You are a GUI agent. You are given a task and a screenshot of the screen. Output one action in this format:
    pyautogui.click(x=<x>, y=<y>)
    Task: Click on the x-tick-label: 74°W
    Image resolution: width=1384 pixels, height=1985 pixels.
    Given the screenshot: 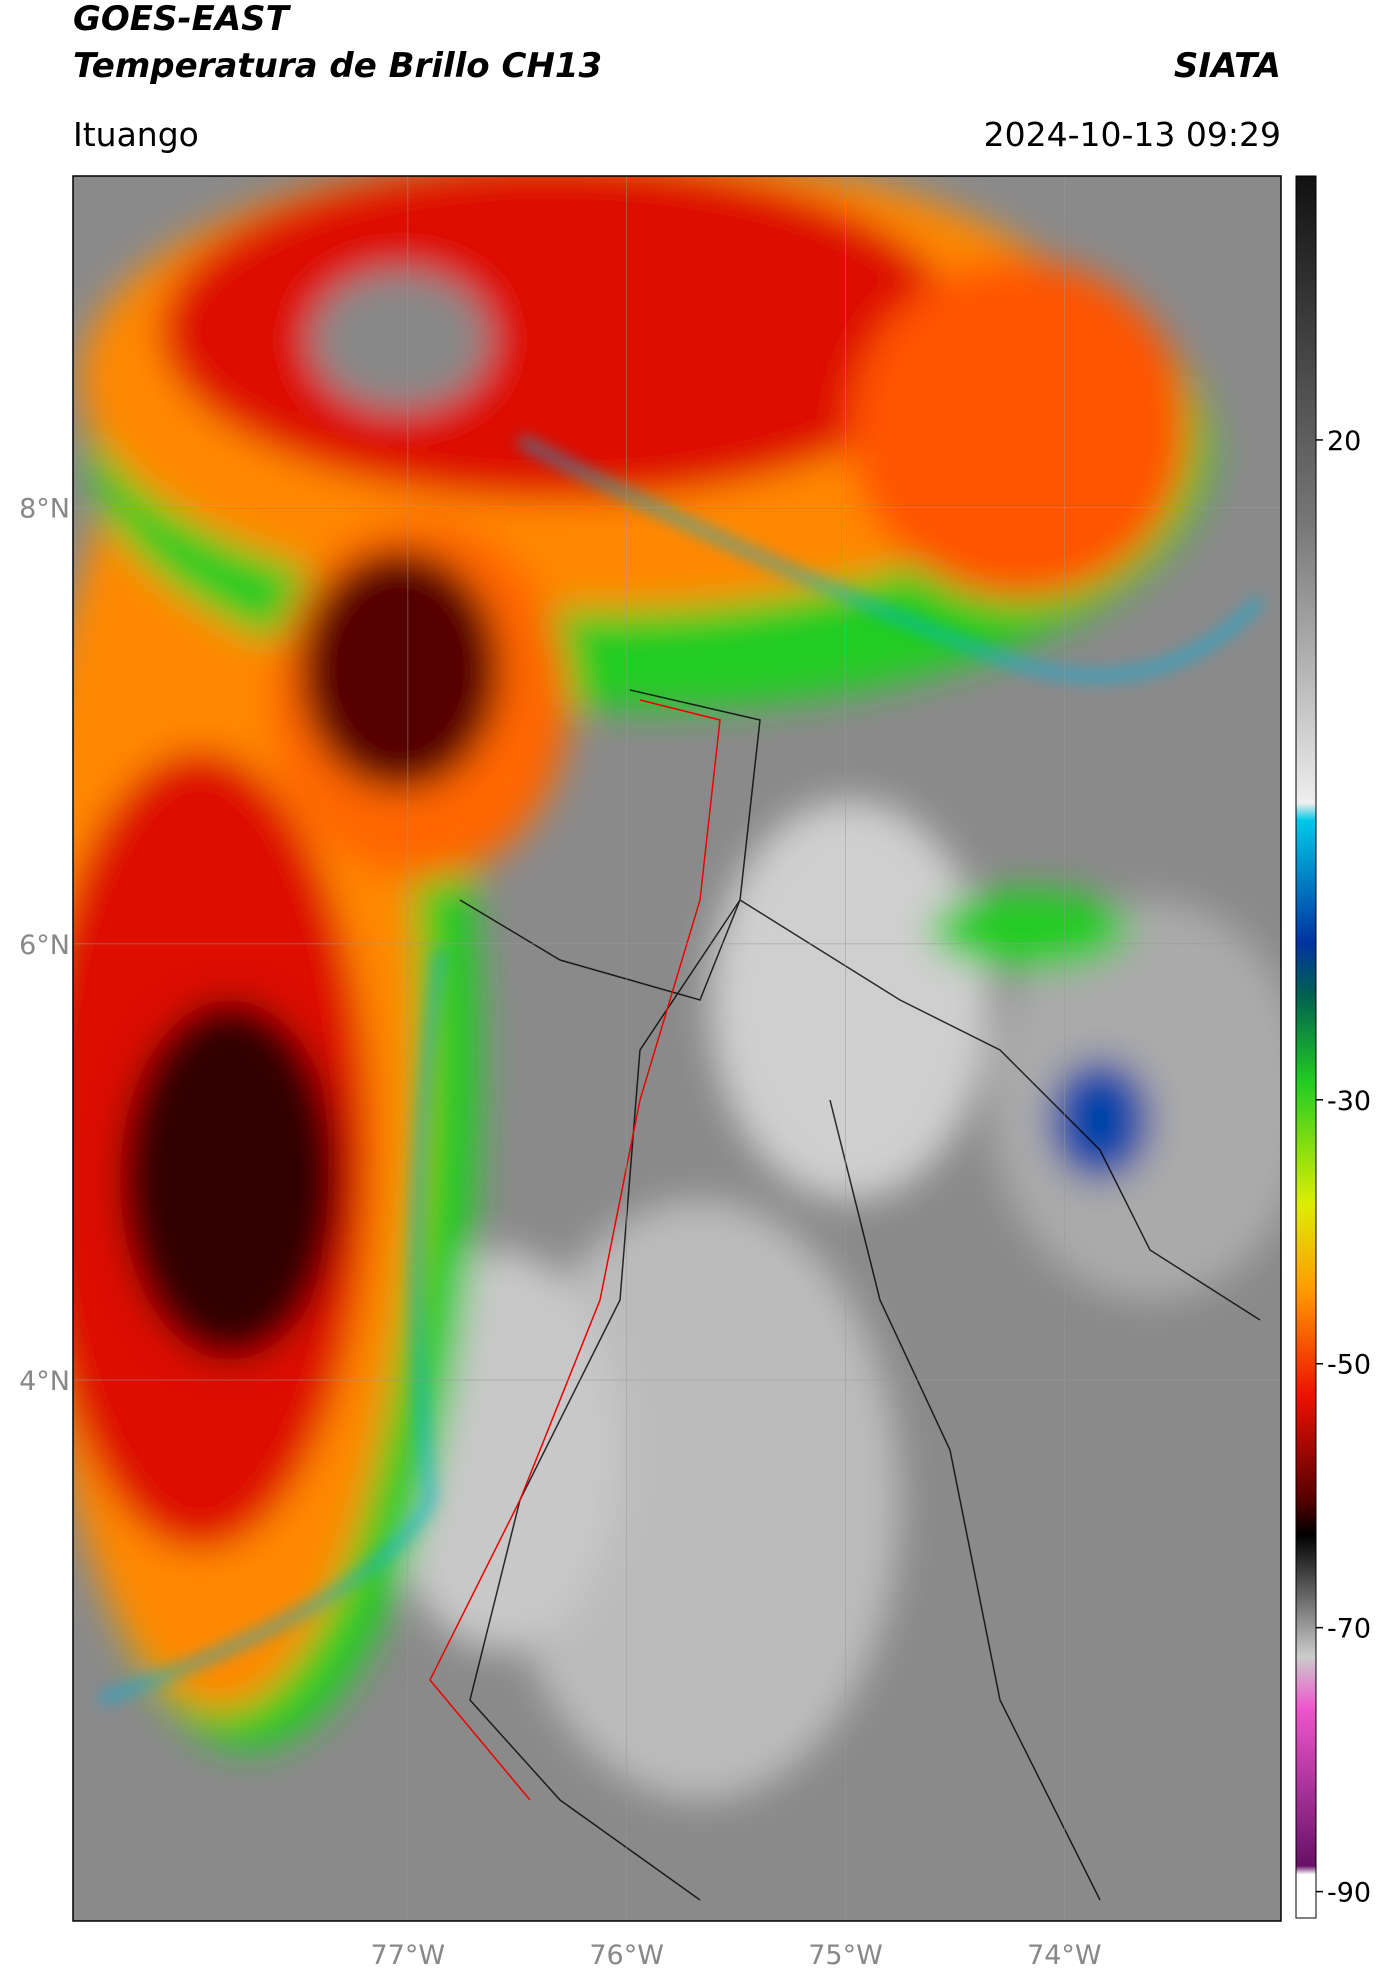 What is the action you would take?
    pyautogui.click(x=1064, y=1955)
    